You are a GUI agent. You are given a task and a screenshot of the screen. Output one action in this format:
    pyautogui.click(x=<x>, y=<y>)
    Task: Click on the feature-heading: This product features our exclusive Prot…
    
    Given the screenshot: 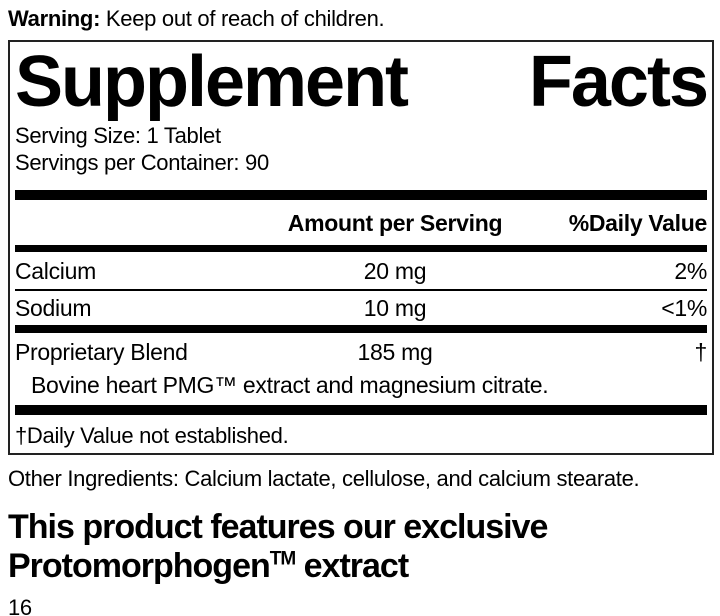 What is the action you would take?
    pyautogui.click(x=360, y=547)
    